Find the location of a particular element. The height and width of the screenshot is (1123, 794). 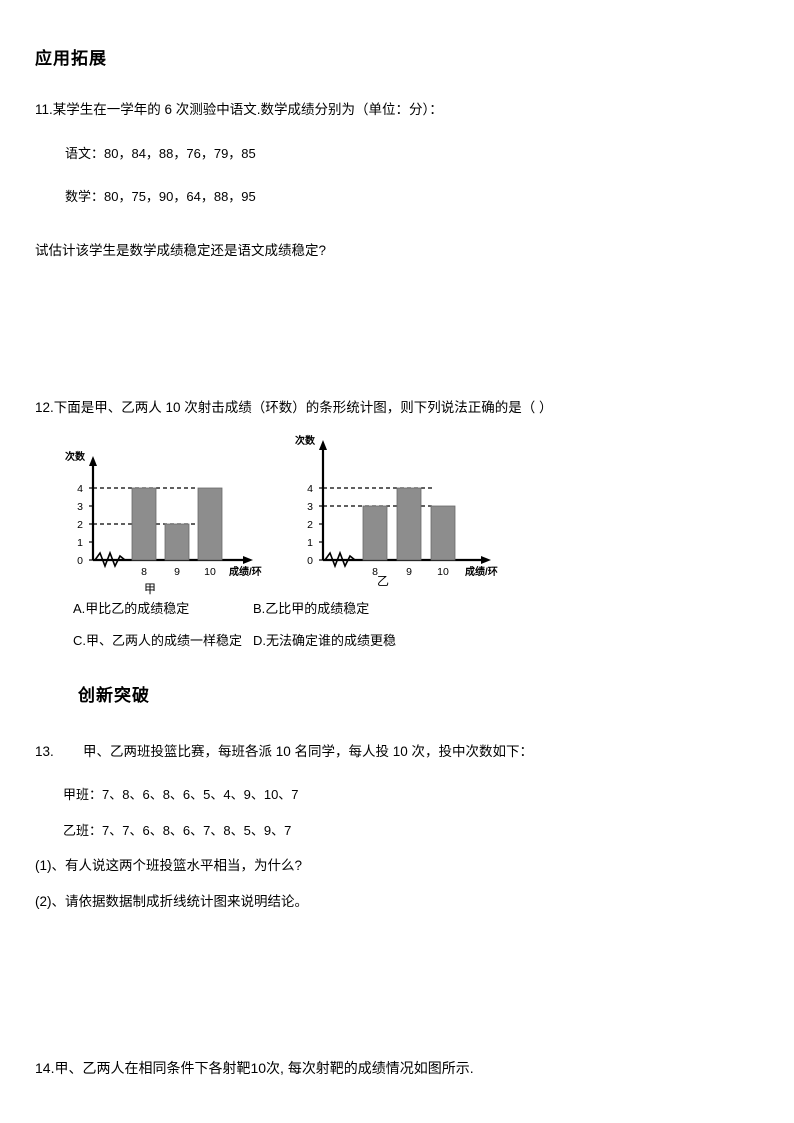

bar-chart-yi-svg: 0 1 2 3 4 8 9 10 次数 成绩/环 is located at coordinates (396, 506).